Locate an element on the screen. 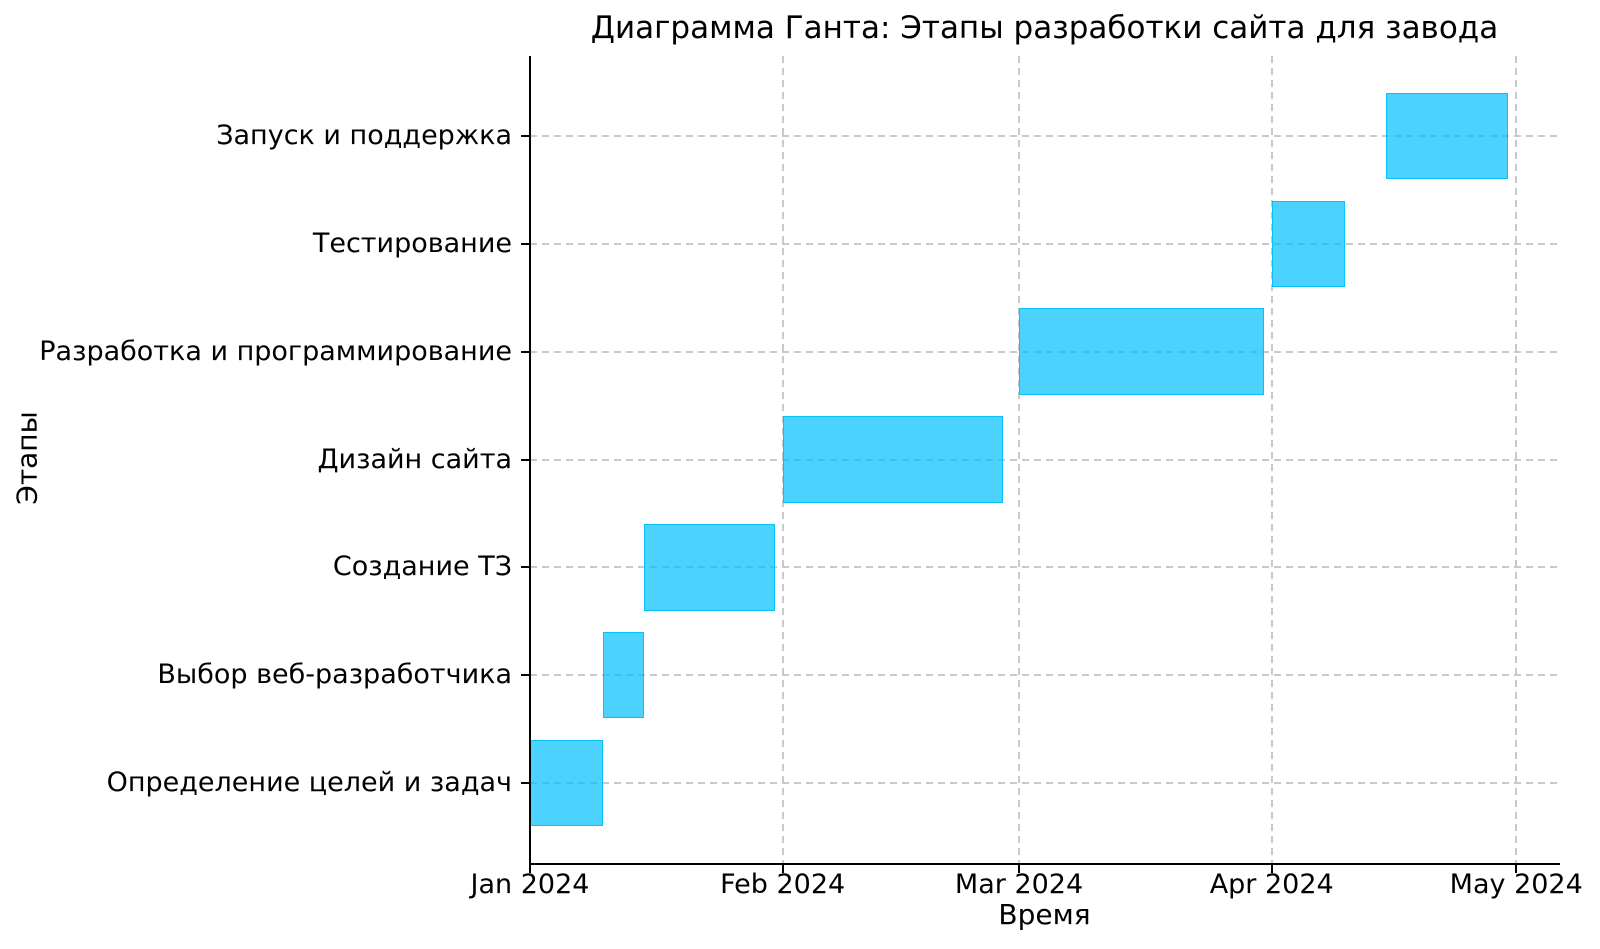 Image resolution: width=1600 pixels, height=949 pixels. x-tick-label: Feb 2024 is located at coordinates (783, 884).